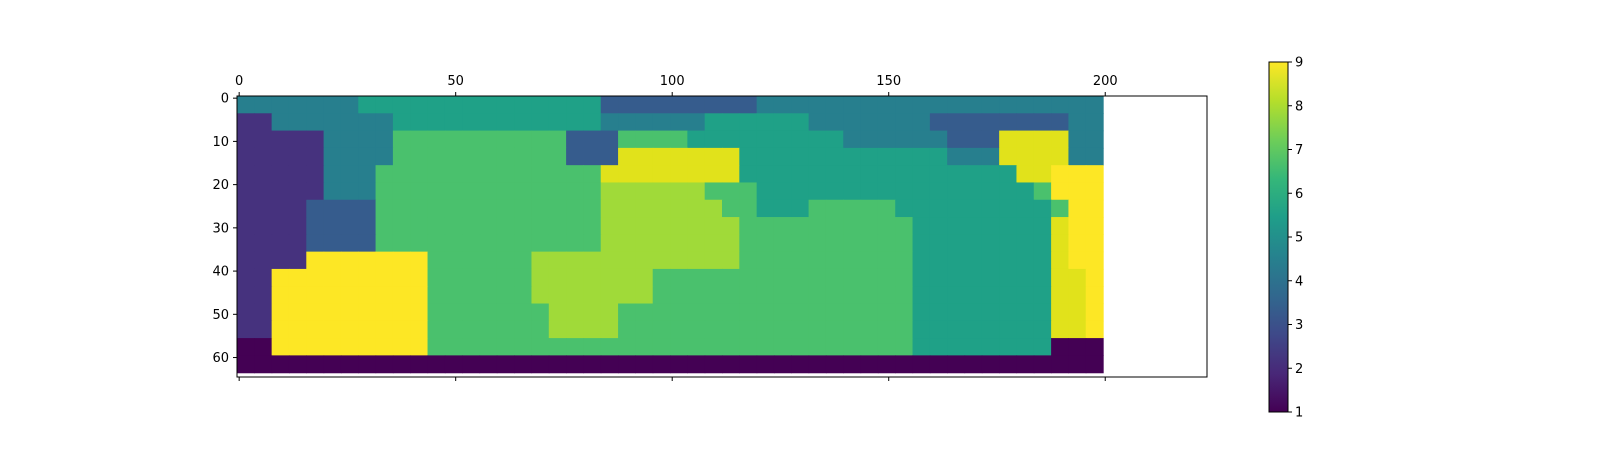 The width and height of the screenshot is (1600, 462). What do you see at coordinates (1278, 237) in the screenshot?
I see `colorbar-gradient` at bounding box center [1278, 237].